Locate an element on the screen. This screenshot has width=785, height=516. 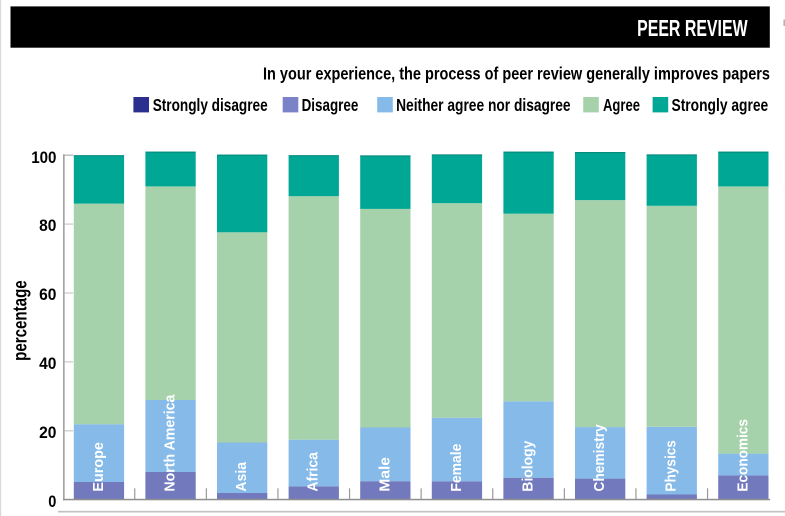
svg-text: PEER REVIEW is located at coordinates (692, 28).